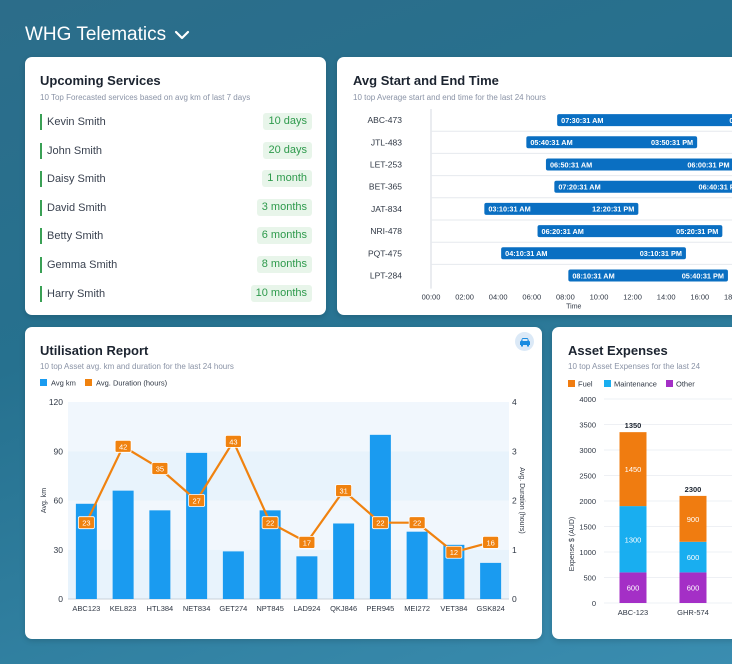 Image resolution: width=732 pixels, height=664 pixels. I want to click on x-tick-label: QKJ846, so click(343, 608).